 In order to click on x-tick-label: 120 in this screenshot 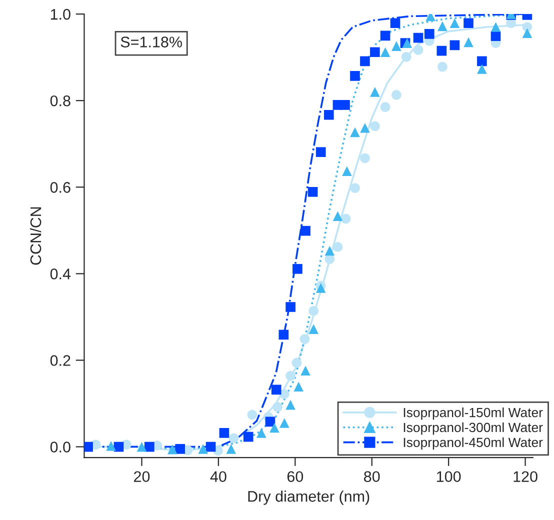, I will do `click(526, 476)`.